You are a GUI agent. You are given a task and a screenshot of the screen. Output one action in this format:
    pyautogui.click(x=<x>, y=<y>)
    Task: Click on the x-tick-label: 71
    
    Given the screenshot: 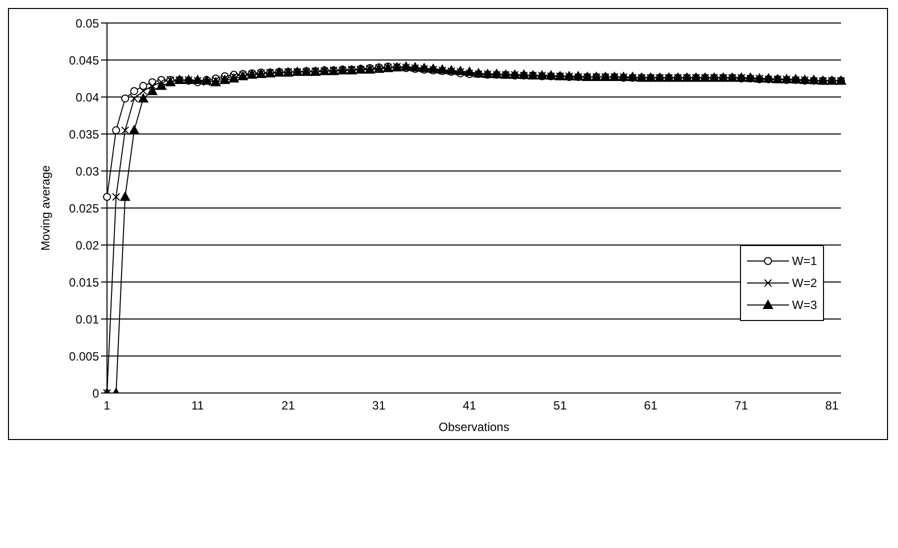 What is the action you would take?
    pyautogui.click(x=741, y=405)
    